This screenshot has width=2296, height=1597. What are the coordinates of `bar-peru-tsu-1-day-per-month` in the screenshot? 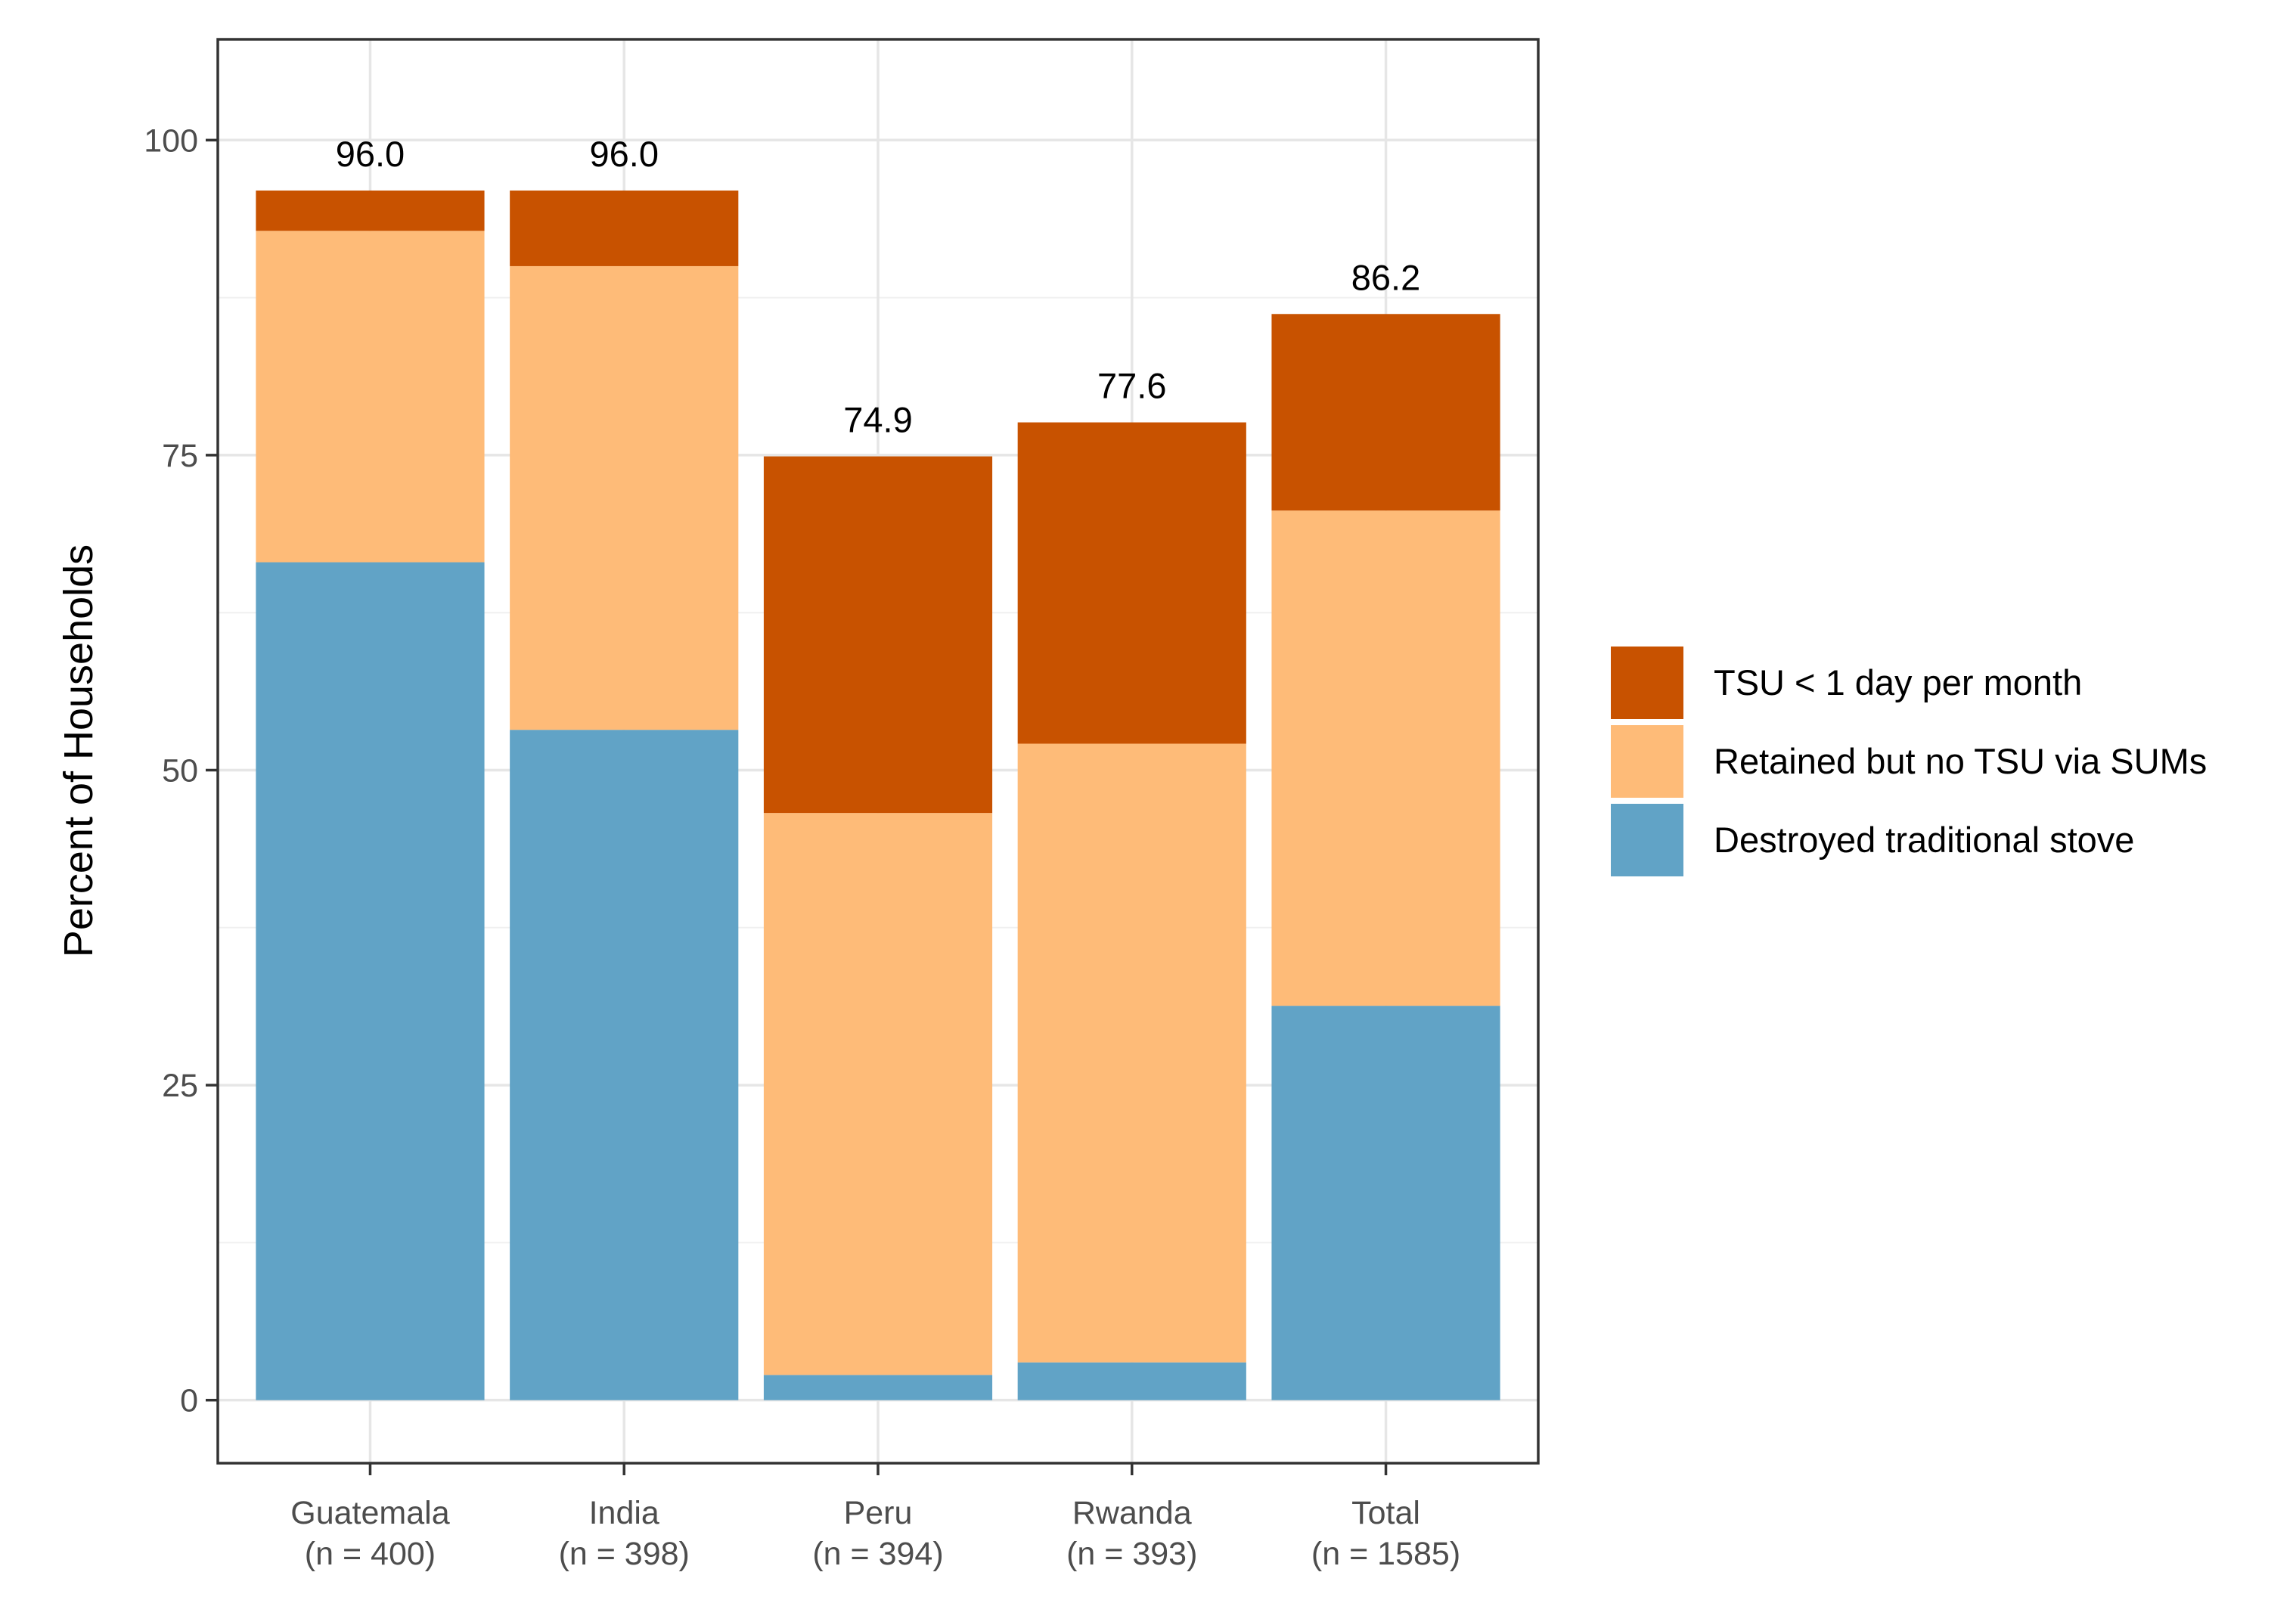 It's located at (878, 635).